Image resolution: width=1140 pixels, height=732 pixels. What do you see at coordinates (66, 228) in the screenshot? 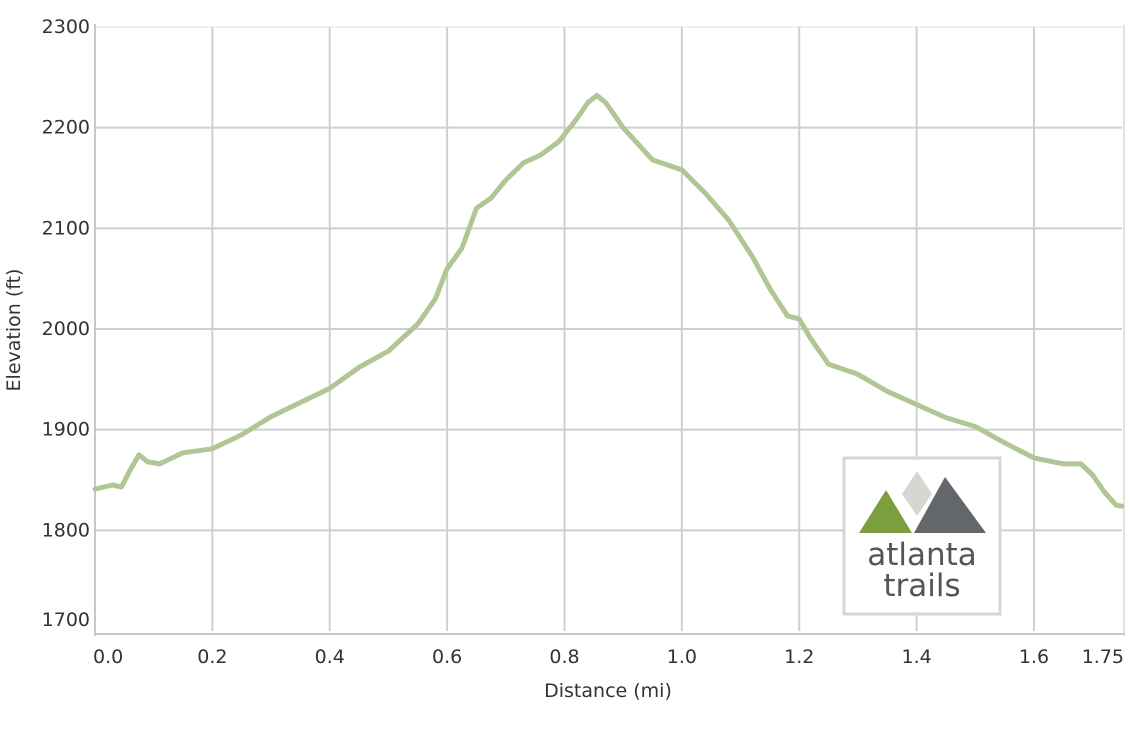
I see `y-tick-label-2100: 2100` at bounding box center [66, 228].